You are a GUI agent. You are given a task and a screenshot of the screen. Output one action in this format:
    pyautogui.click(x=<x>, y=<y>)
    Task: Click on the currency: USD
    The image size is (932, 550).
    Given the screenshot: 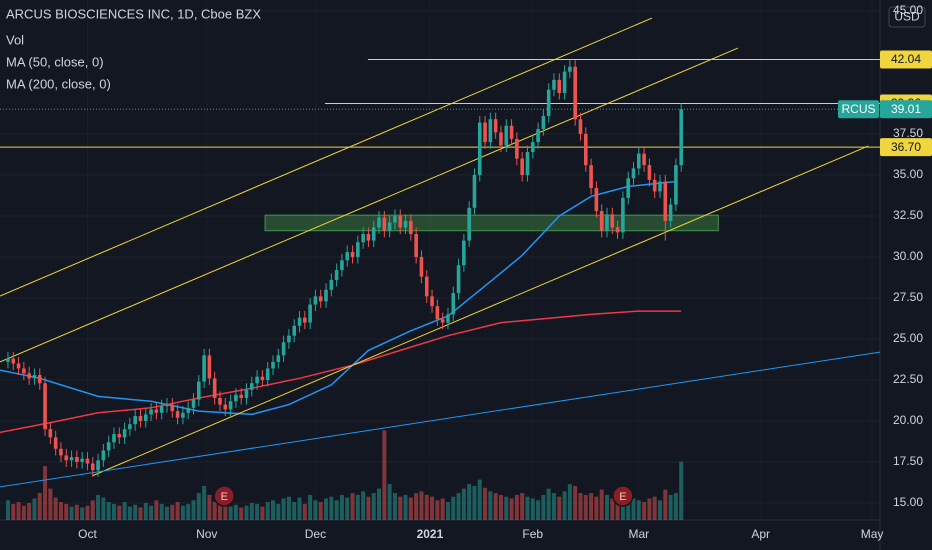 What is the action you would take?
    pyautogui.click(x=907, y=17)
    